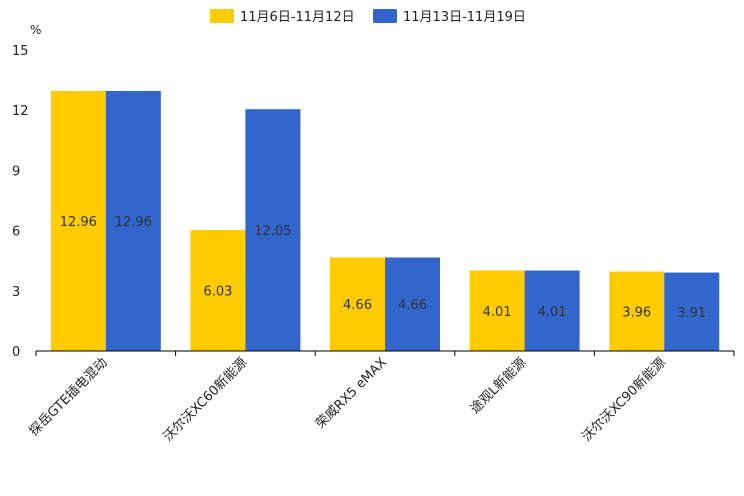 Image resolution: width=744 pixels, height=496 pixels. What do you see at coordinates (35, 30) in the screenshot?
I see `y-axis-unit-label: %` at bounding box center [35, 30].